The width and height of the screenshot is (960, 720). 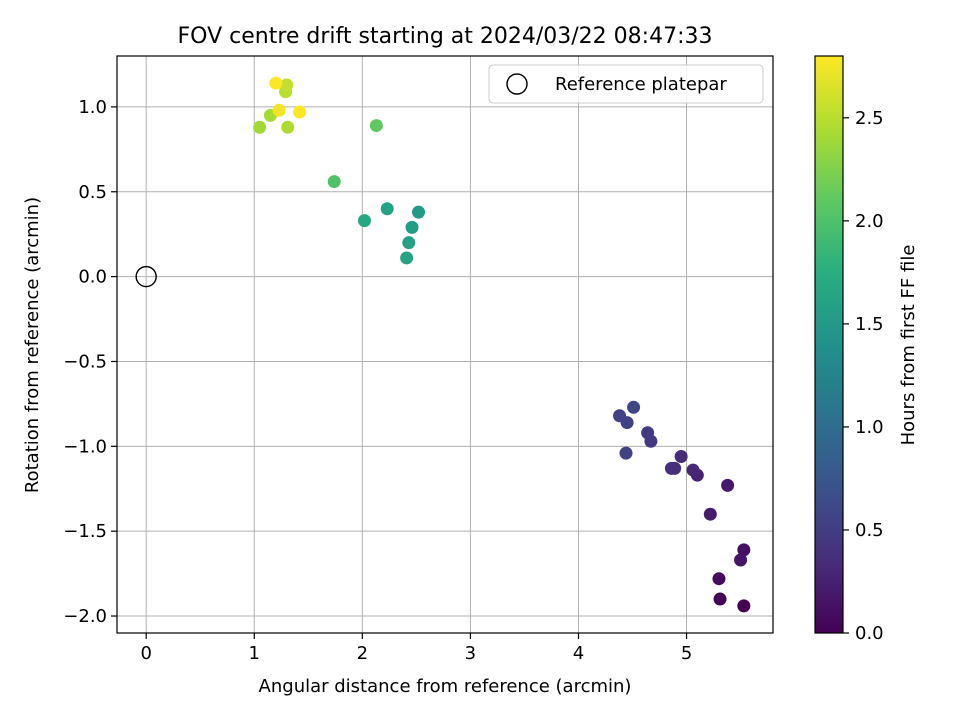 I want to click on y-tick-label: −1.5, so click(x=85, y=531).